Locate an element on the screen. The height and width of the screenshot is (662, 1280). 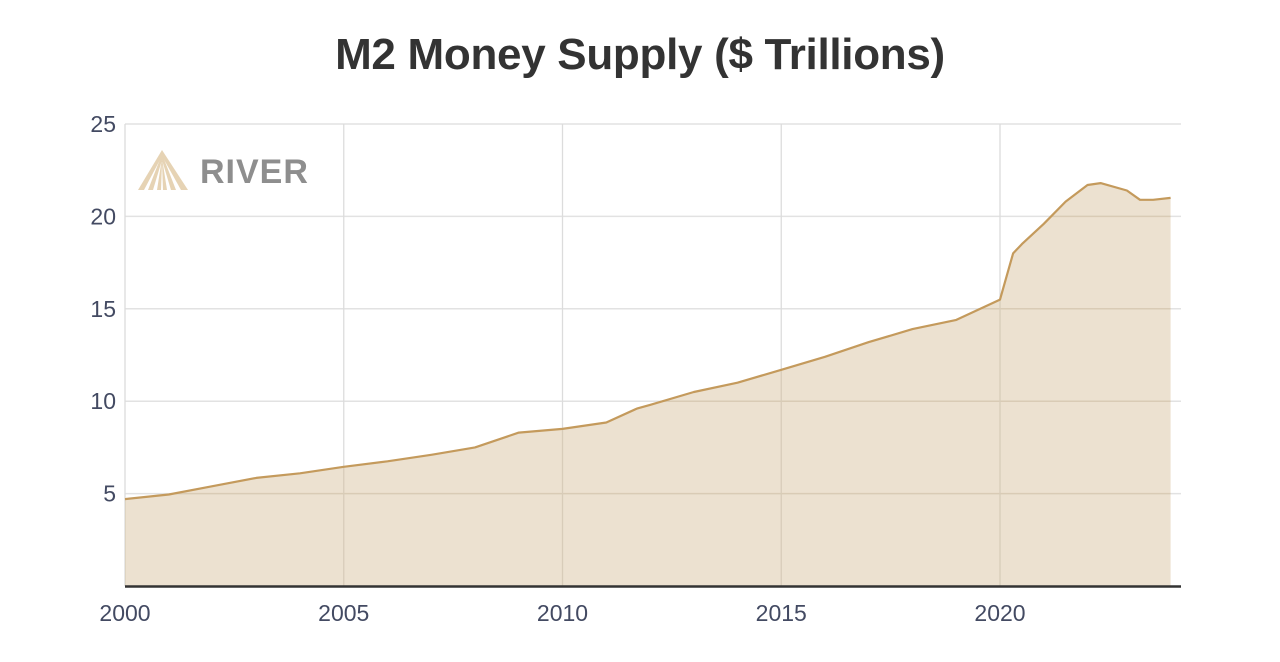
y-tick-label: 5 is located at coordinates (109, 494).